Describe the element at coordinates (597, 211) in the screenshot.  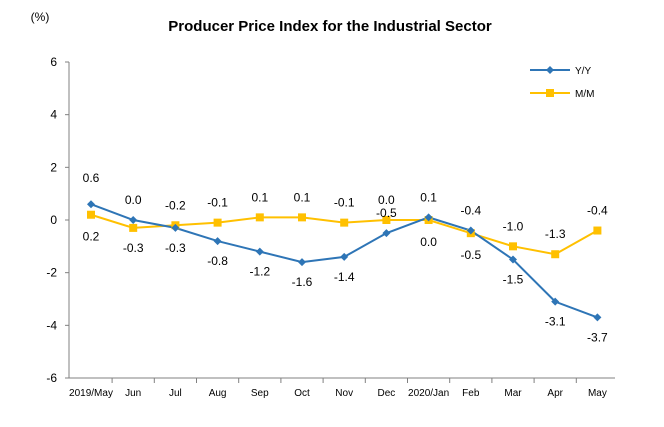
I see `mm-data-label: -0.4` at that location.